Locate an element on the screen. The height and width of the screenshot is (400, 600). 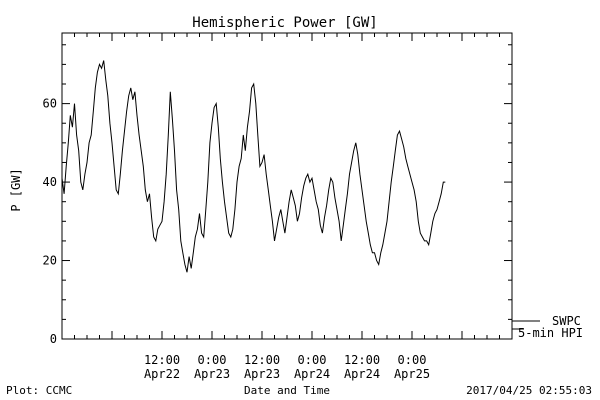
legend-hpi-label: 5-min HPI is located at coordinates (550, 333).